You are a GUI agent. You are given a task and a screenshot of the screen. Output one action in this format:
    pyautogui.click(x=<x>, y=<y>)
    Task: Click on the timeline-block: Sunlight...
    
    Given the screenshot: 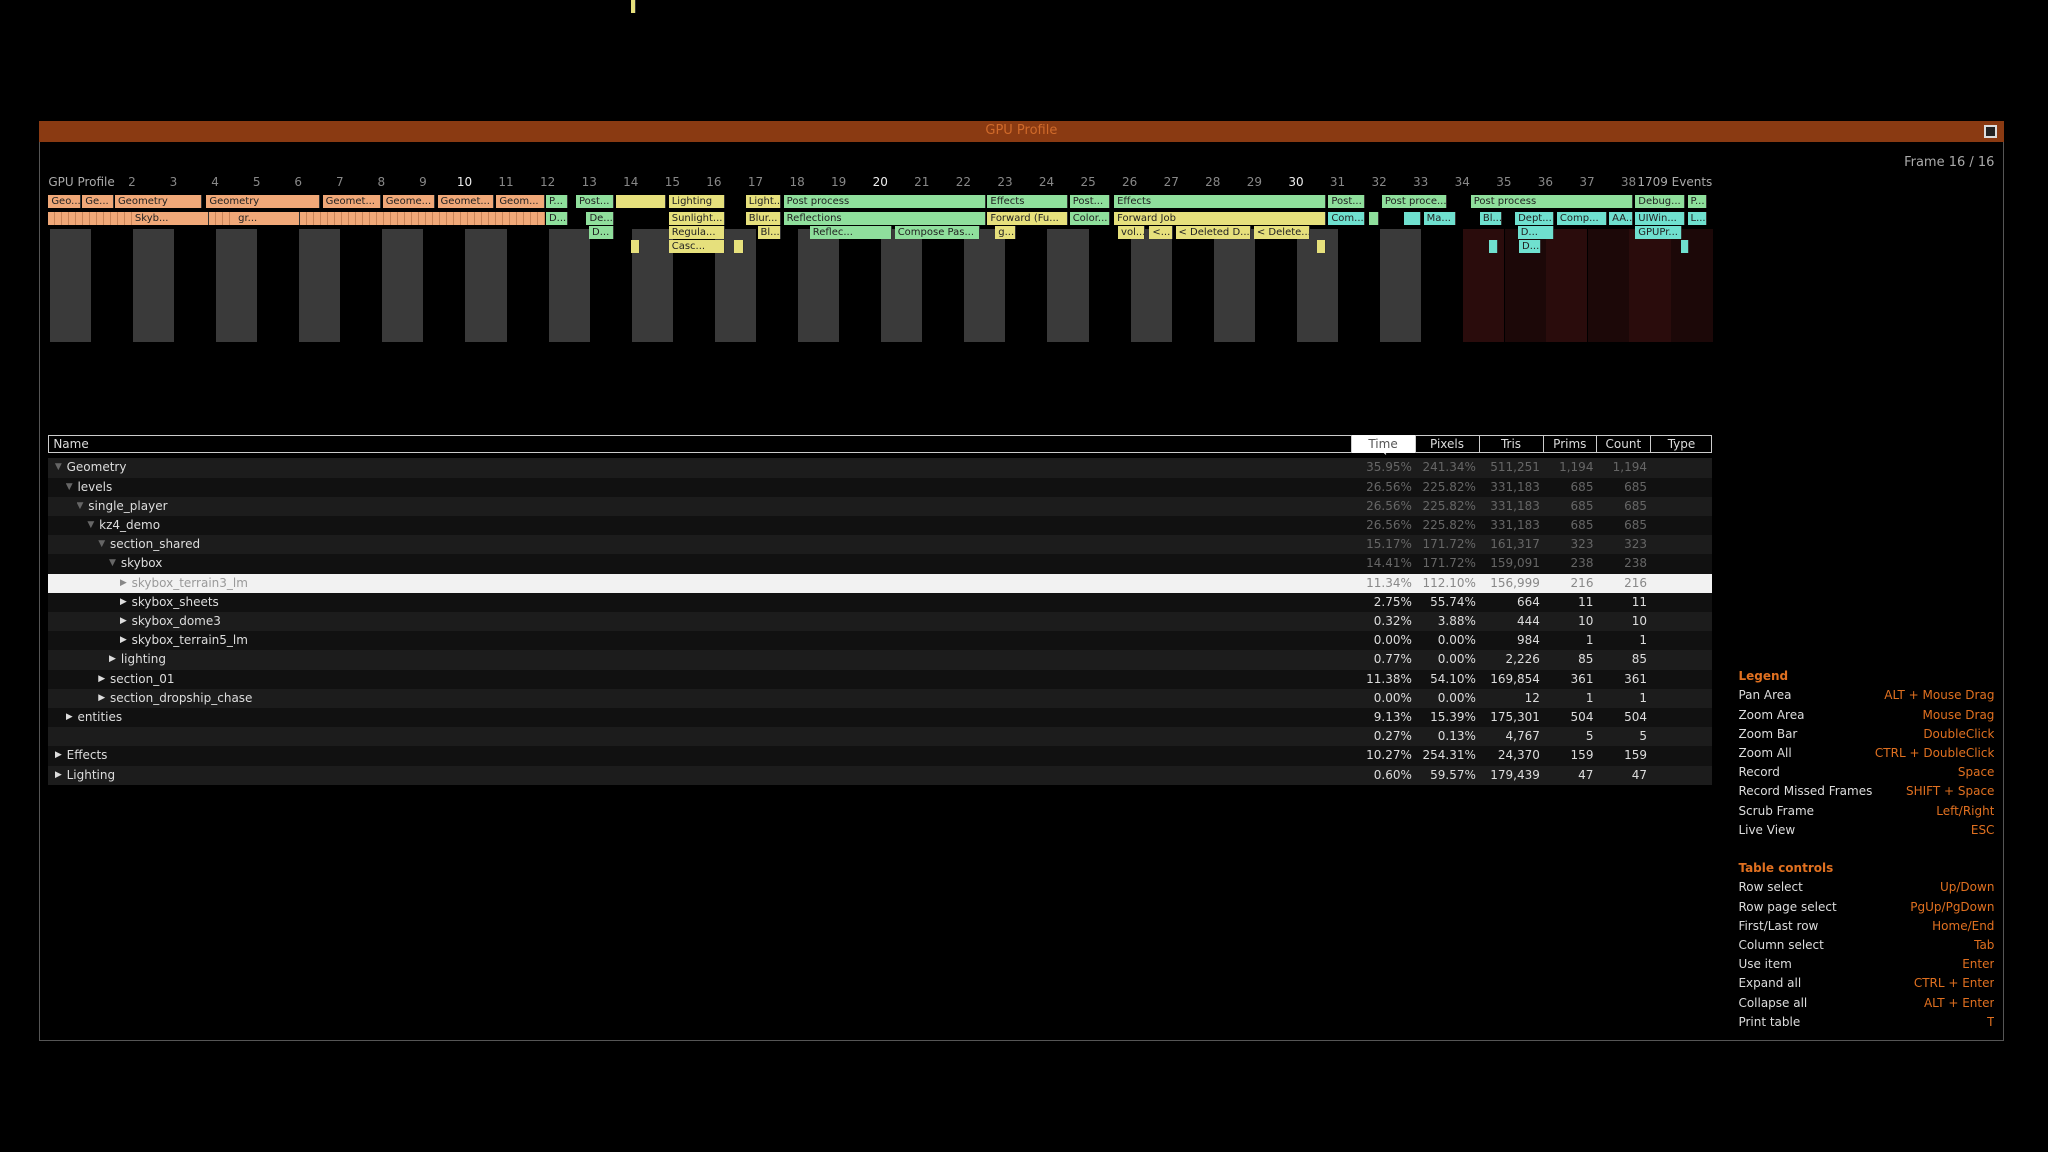 What is the action you would take?
    pyautogui.click(x=696, y=218)
    